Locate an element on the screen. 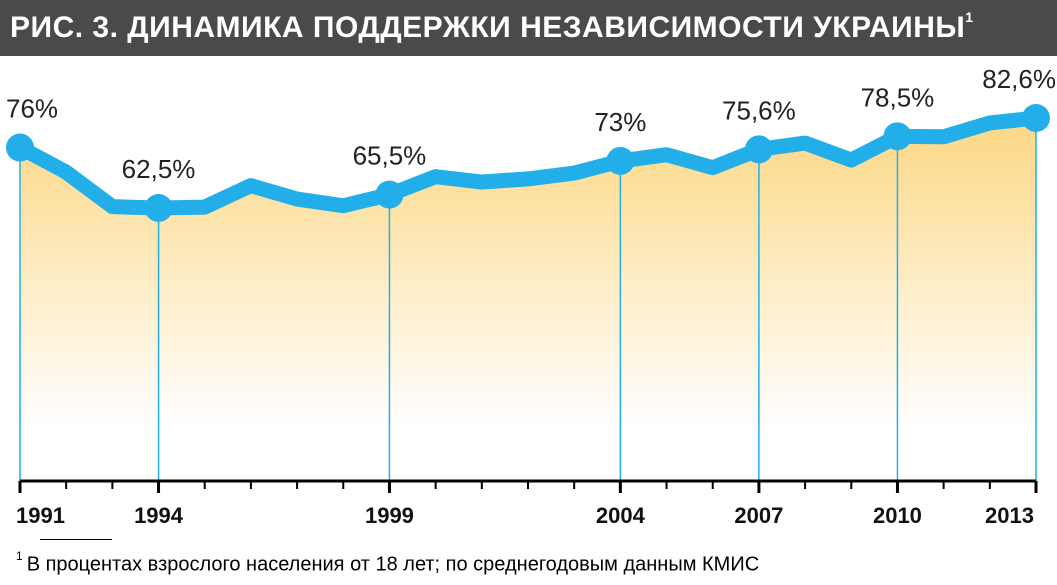  x-tick-label-2010: 2010 is located at coordinates (897, 515).